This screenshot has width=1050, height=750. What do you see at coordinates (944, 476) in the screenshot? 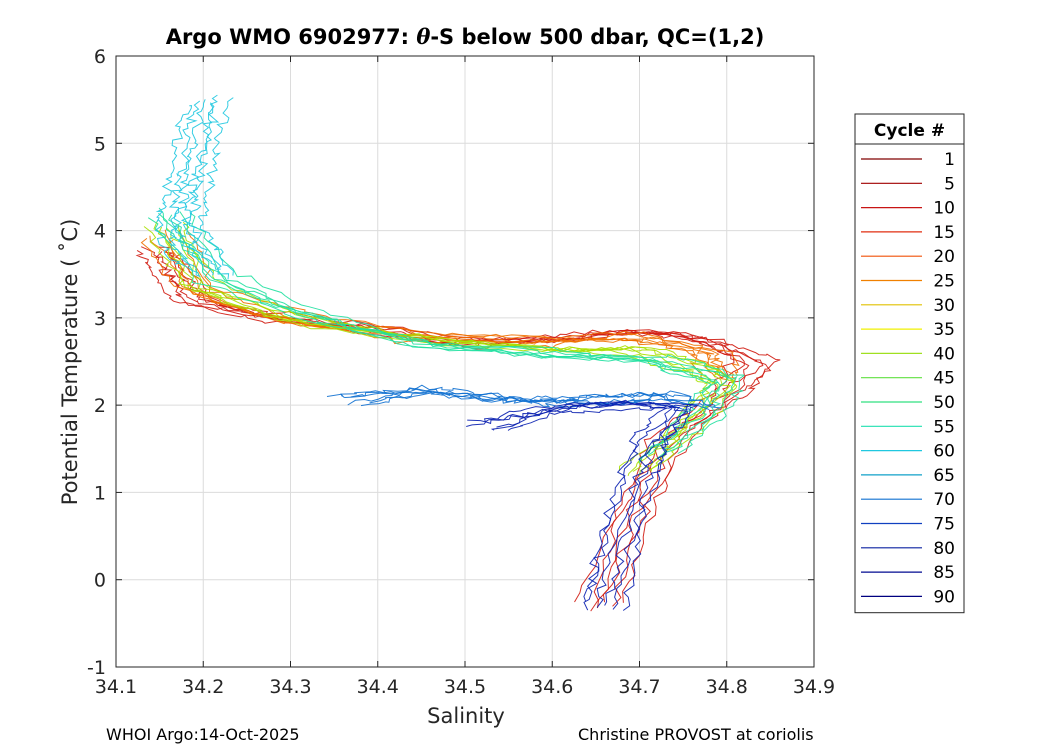
I see `legend-label: 65` at bounding box center [944, 476].